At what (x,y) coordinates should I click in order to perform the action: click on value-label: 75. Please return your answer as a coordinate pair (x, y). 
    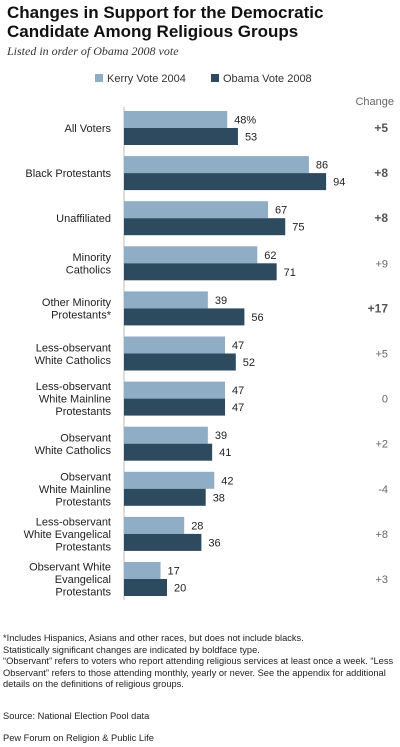
    Looking at the image, I should click on (298, 228).